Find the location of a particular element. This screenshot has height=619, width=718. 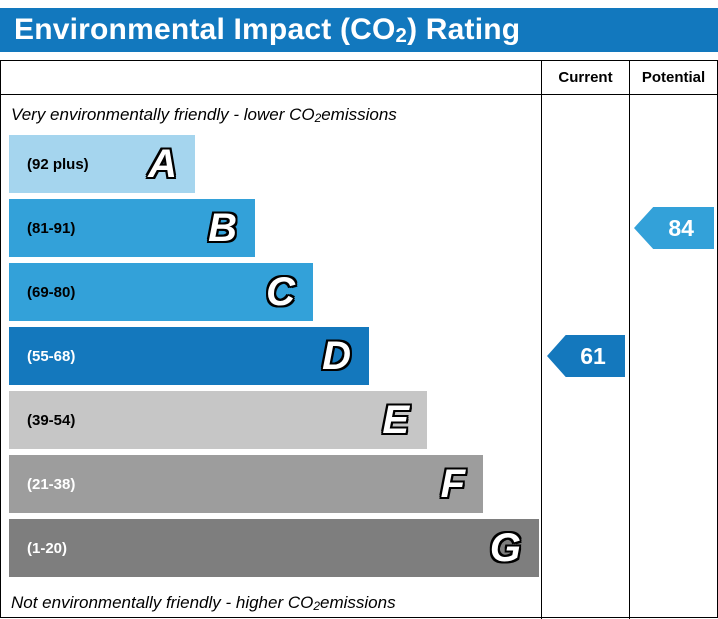

header-current: Current is located at coordinates (585, 78).